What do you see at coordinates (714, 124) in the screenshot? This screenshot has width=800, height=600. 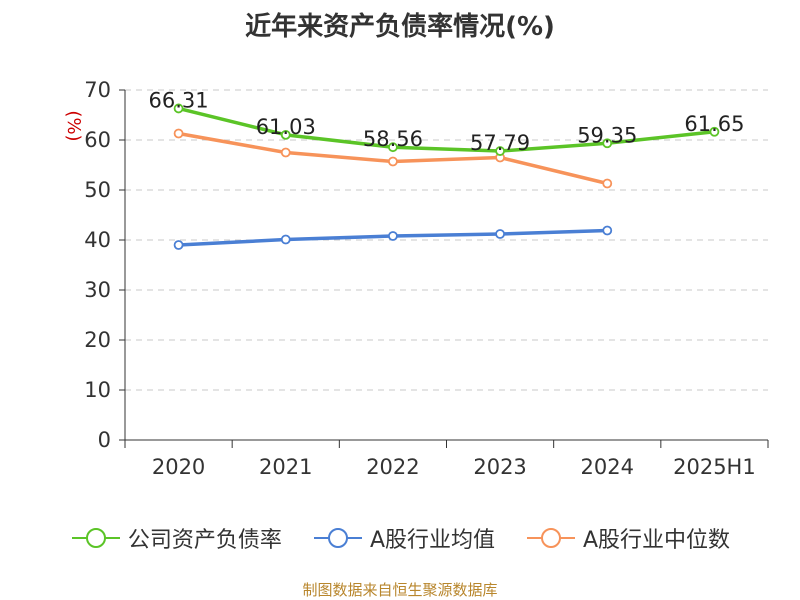 I see `data-label: 61.65` at bounding box center [714, 124].